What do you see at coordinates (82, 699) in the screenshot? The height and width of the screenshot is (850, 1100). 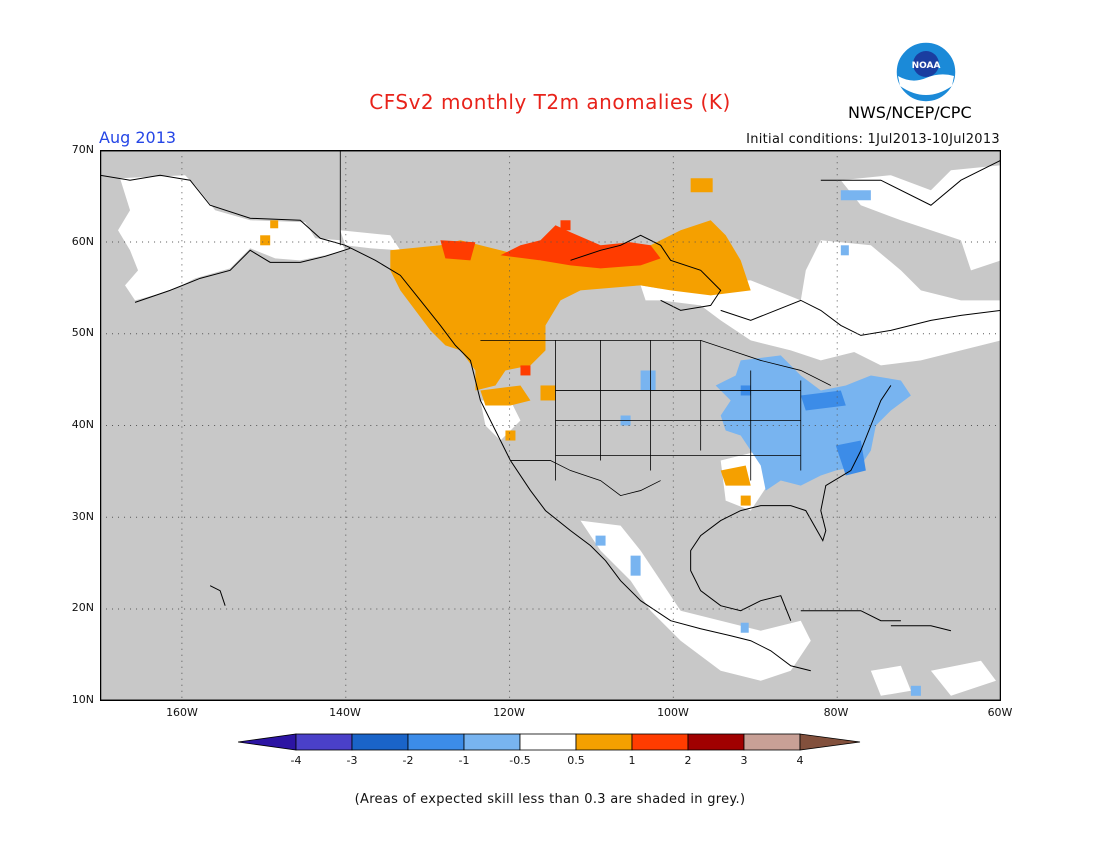 I see `lat-tick-10n: 10N` at bounding box center [82, 699].